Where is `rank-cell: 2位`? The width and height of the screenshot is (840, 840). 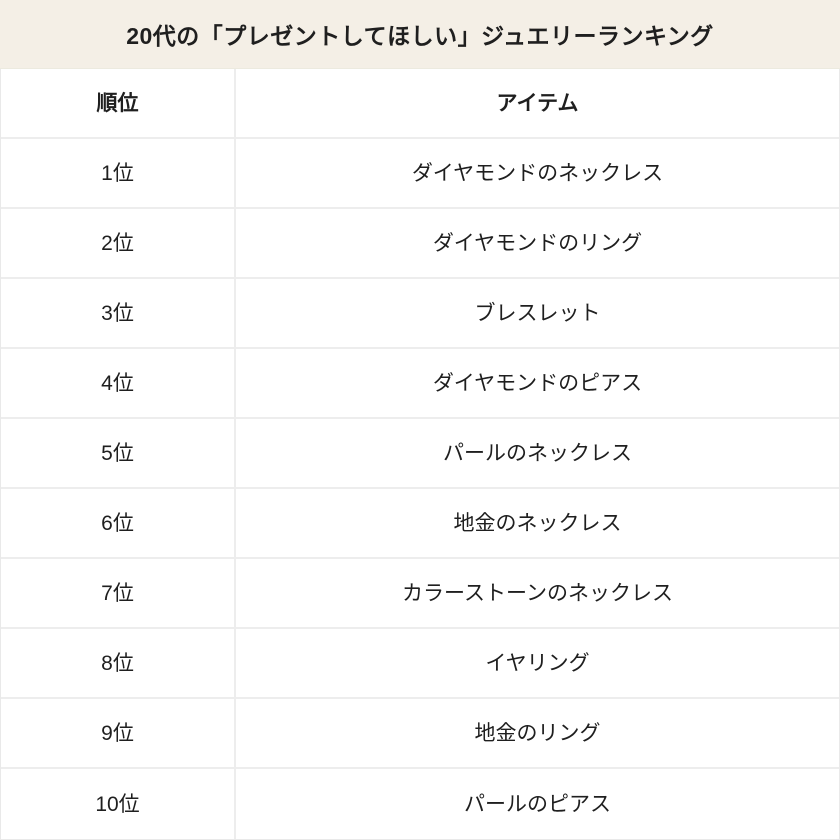 rank-cell: 2位 is located at coordinates (118, 243).